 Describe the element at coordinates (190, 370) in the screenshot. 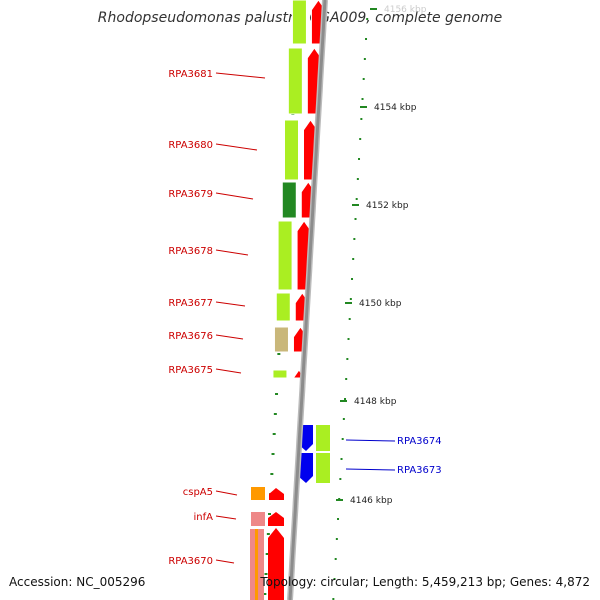

I see `forward-gene-label: RPA3675` at that location.